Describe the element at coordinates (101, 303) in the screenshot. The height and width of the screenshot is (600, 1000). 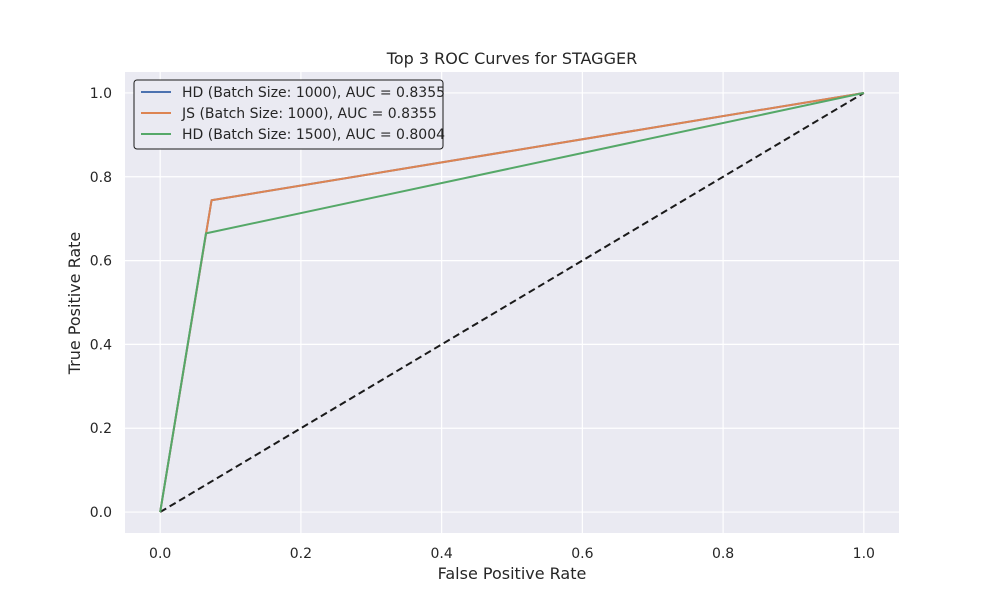
I see `y-axis-ticks: 0.0 0.2 0.4 0.6 0.8 1.0` at that location.